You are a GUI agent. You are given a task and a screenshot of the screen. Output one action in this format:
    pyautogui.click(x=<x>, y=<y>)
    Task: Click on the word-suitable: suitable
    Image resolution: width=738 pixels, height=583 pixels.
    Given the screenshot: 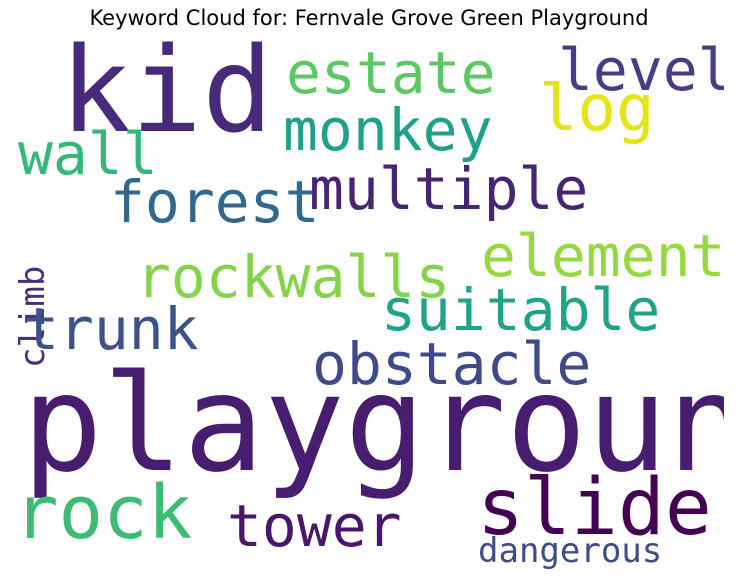 What is the action you would take?
    pyautogui.click(x=521, y=310)
    